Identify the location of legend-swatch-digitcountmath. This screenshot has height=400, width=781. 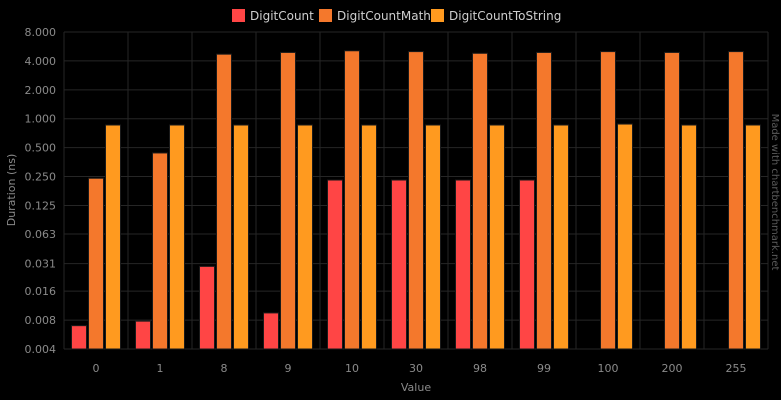
(325, 15).